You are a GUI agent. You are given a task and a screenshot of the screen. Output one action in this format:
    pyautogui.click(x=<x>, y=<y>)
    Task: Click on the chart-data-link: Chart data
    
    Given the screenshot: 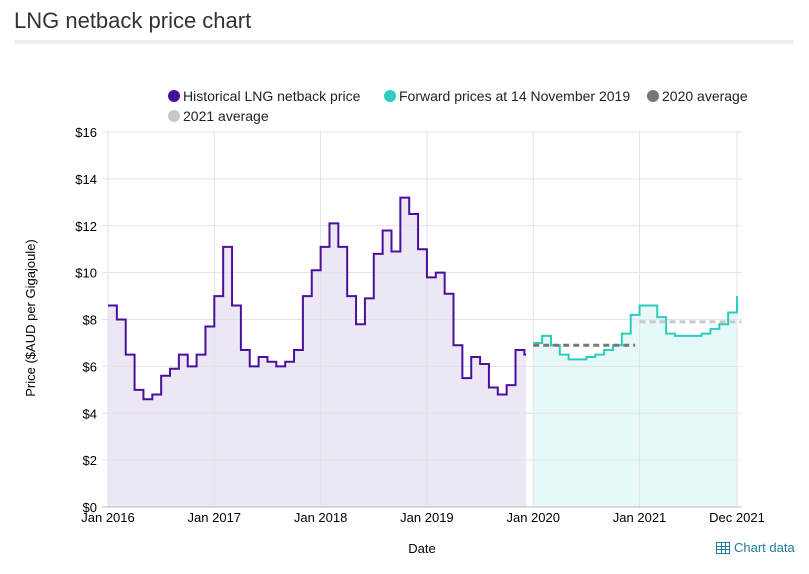 What is the action you would take?
    pyautogui.click(x=755, y=547)
    